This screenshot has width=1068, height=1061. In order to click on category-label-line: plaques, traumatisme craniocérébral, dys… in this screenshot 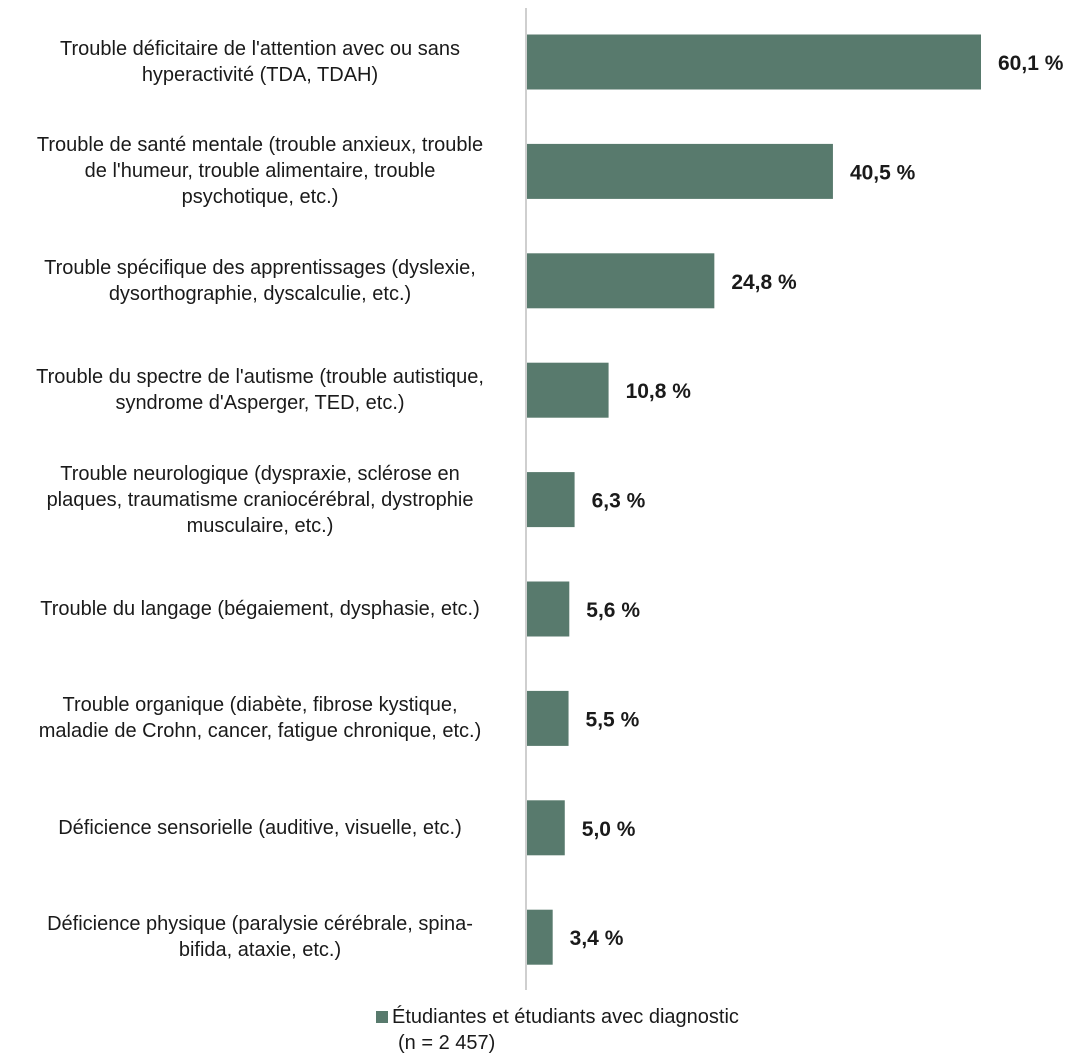, I will do `click(260, 499)`.